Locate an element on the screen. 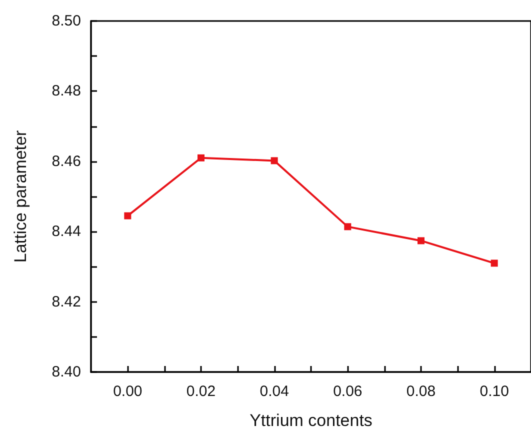 This screenshot has width=531, height=441. y-tick-label: 8.48 is located at coordinates (66, 91).